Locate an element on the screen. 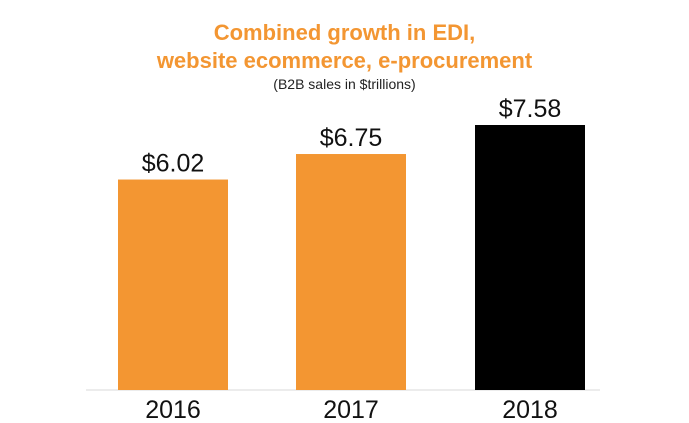 The width and height of the screenshot is (689, 423). category-label-2018: 2018 is located at coordinates (530, 409).